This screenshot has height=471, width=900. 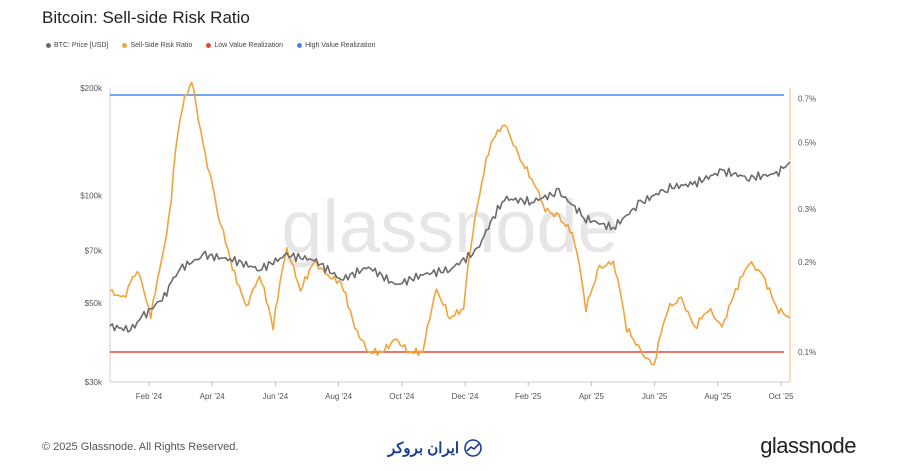 I want to click on legend-item-high: High Value Realization, so click(x=336, y=45).